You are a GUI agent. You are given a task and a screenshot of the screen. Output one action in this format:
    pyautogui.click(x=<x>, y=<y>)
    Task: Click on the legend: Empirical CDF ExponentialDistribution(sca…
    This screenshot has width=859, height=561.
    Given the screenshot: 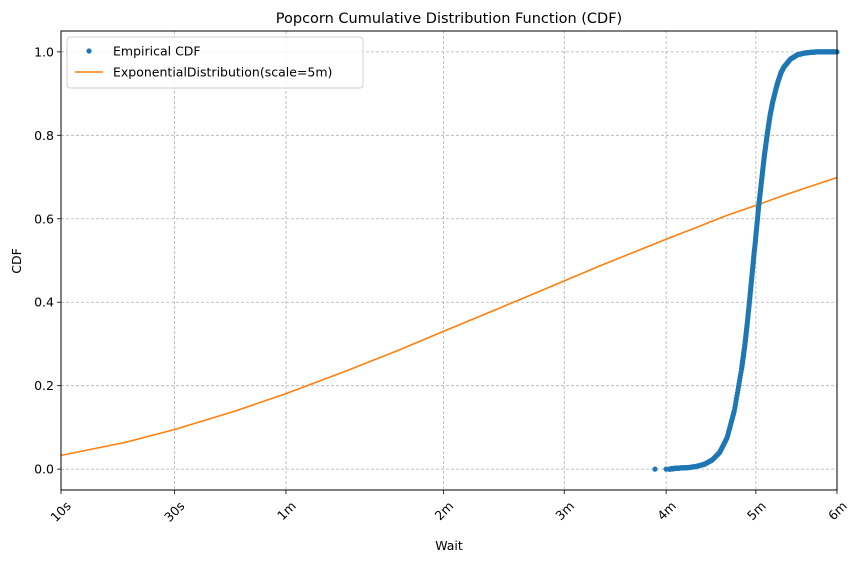 What is the action you would take?
    pyautogui.click(x=215, y=62)
    